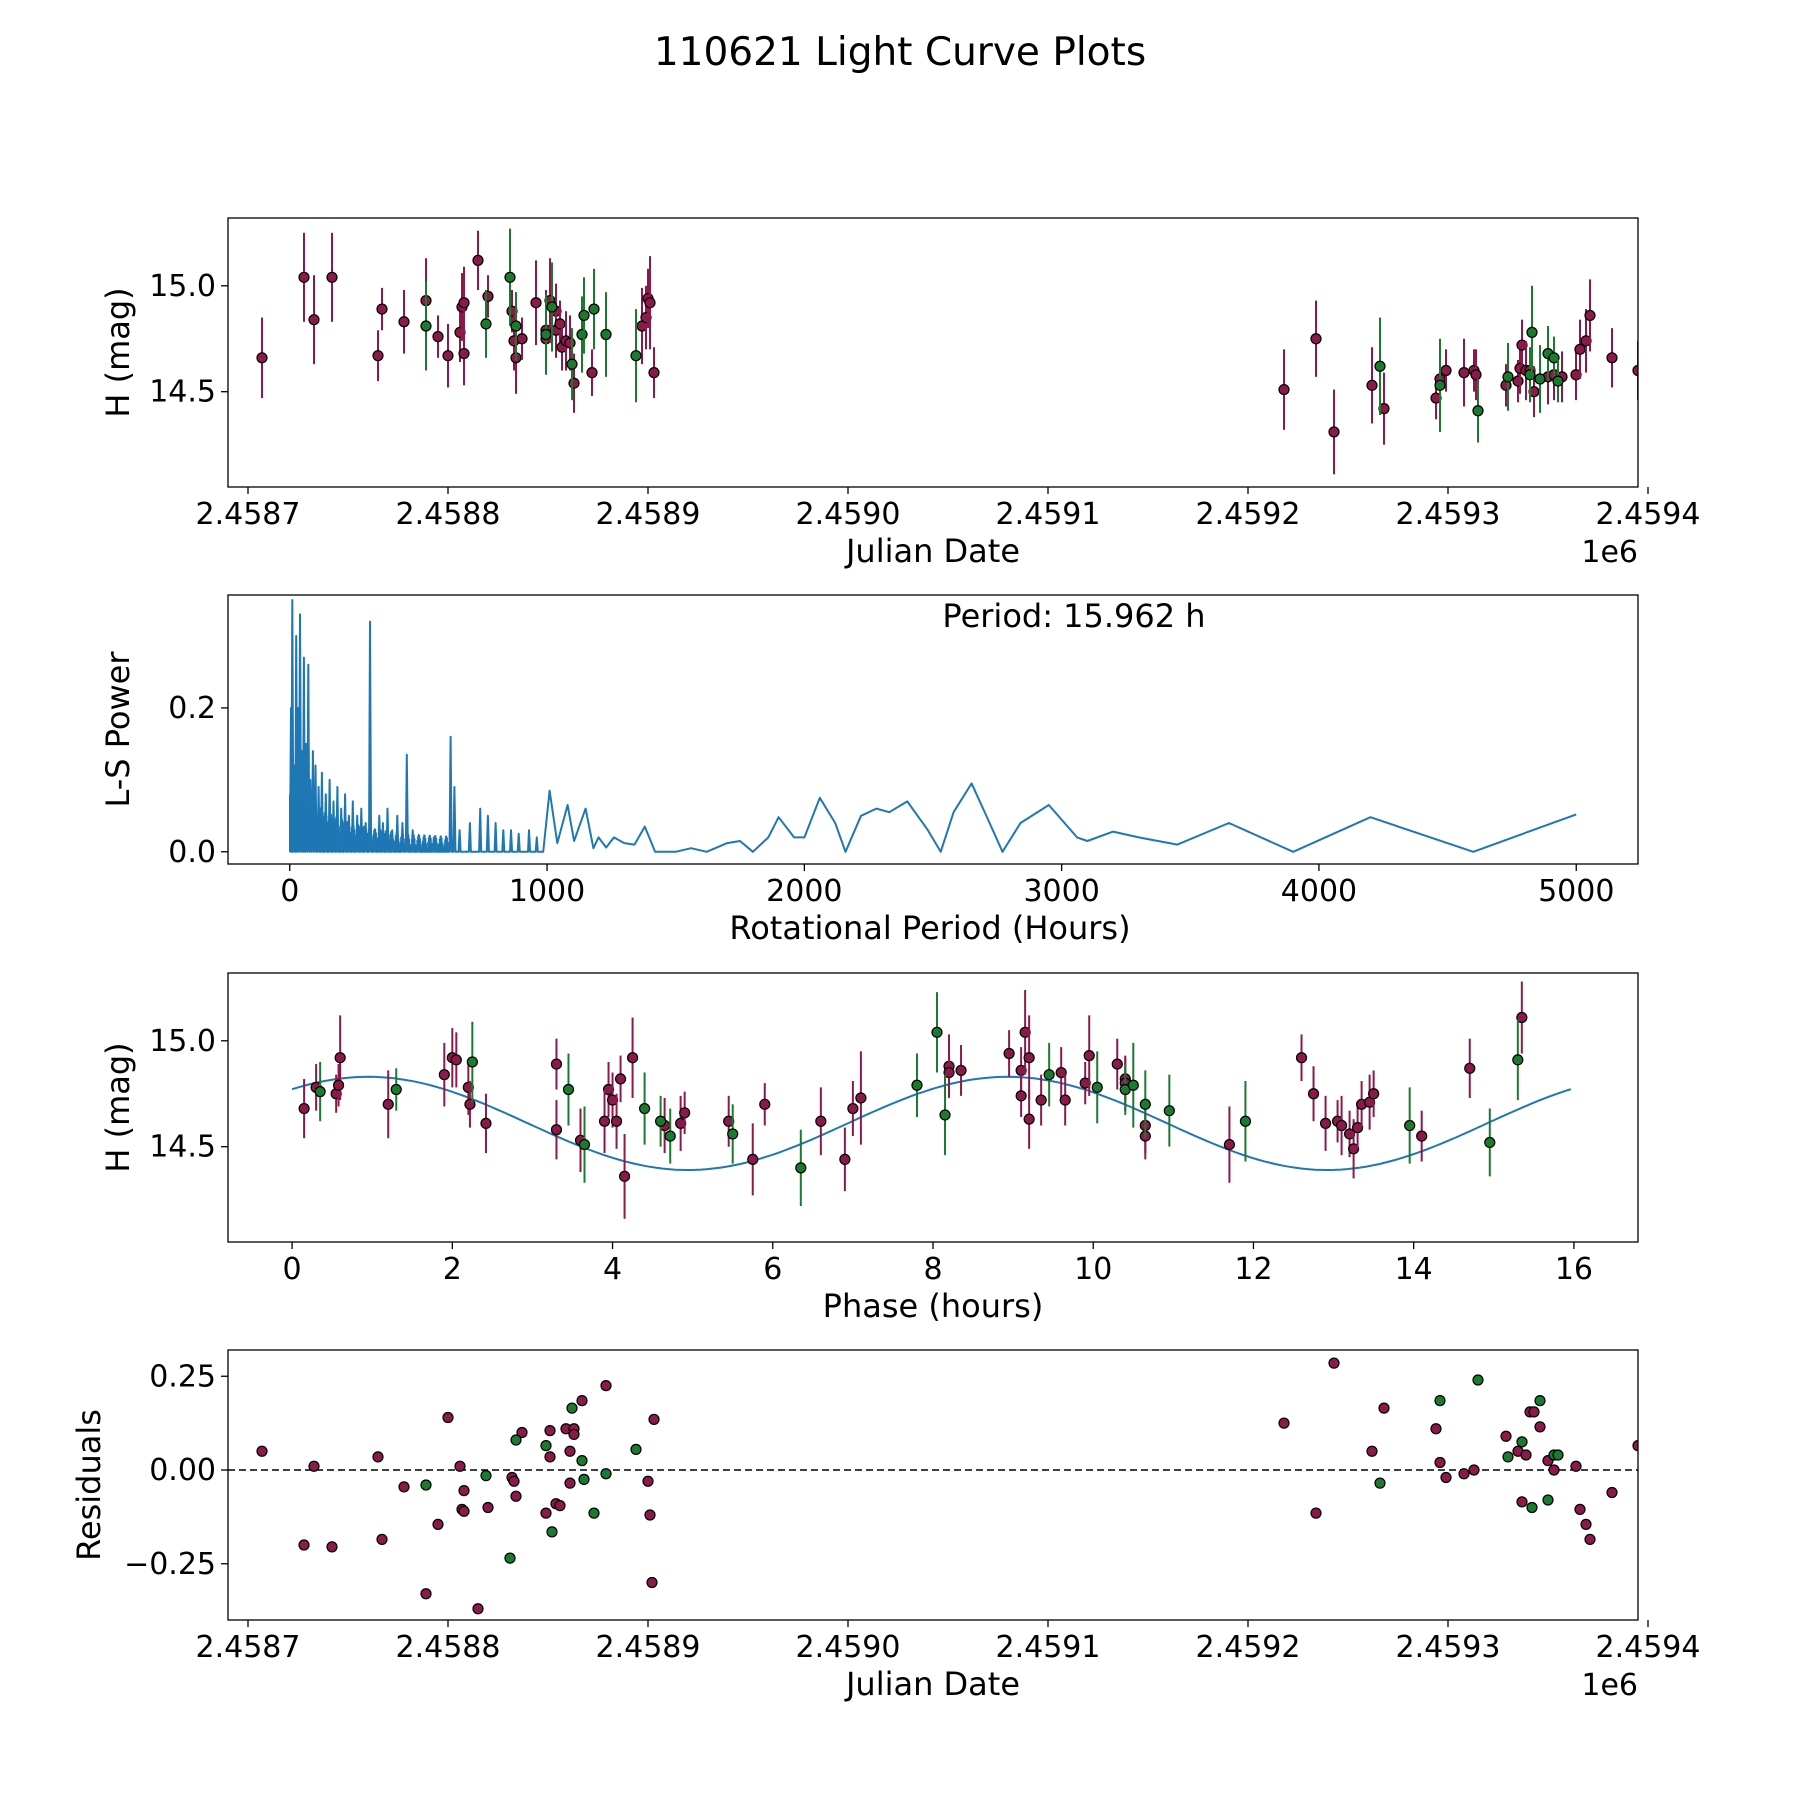 The image size is (1800, 1800). I want to click on y-tick-label: 0.0, so click(192, 852).